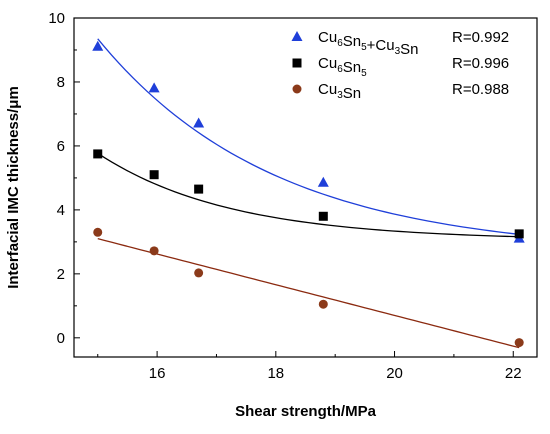 The height and width of the screenshot is (434, 550). Describe the element at coordinates (297, 36) in the screenshot. I see `legend-marker-triangle` at that location.